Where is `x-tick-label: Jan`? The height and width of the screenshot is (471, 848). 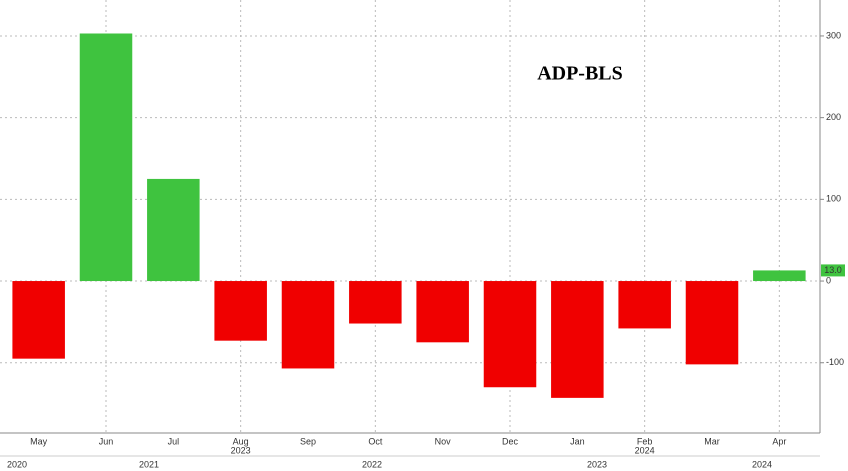 x-tick-label: Jan is located at coordinates (577, 441).